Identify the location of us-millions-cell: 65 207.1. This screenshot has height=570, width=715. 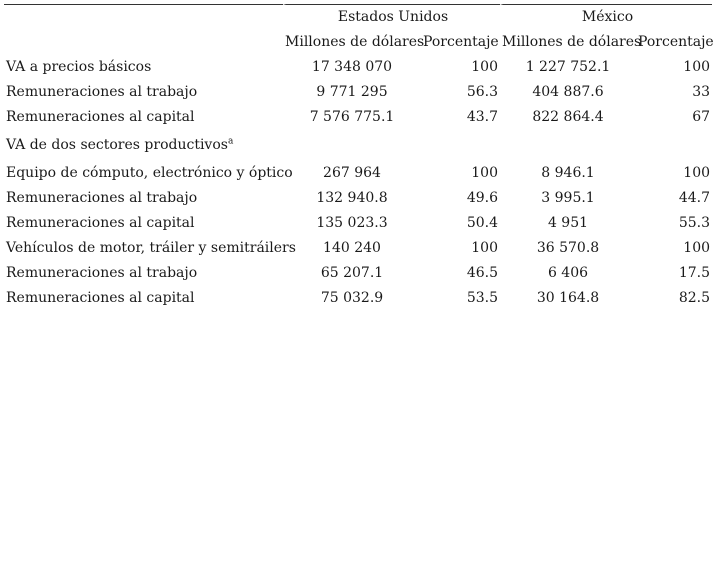
(352, 273).